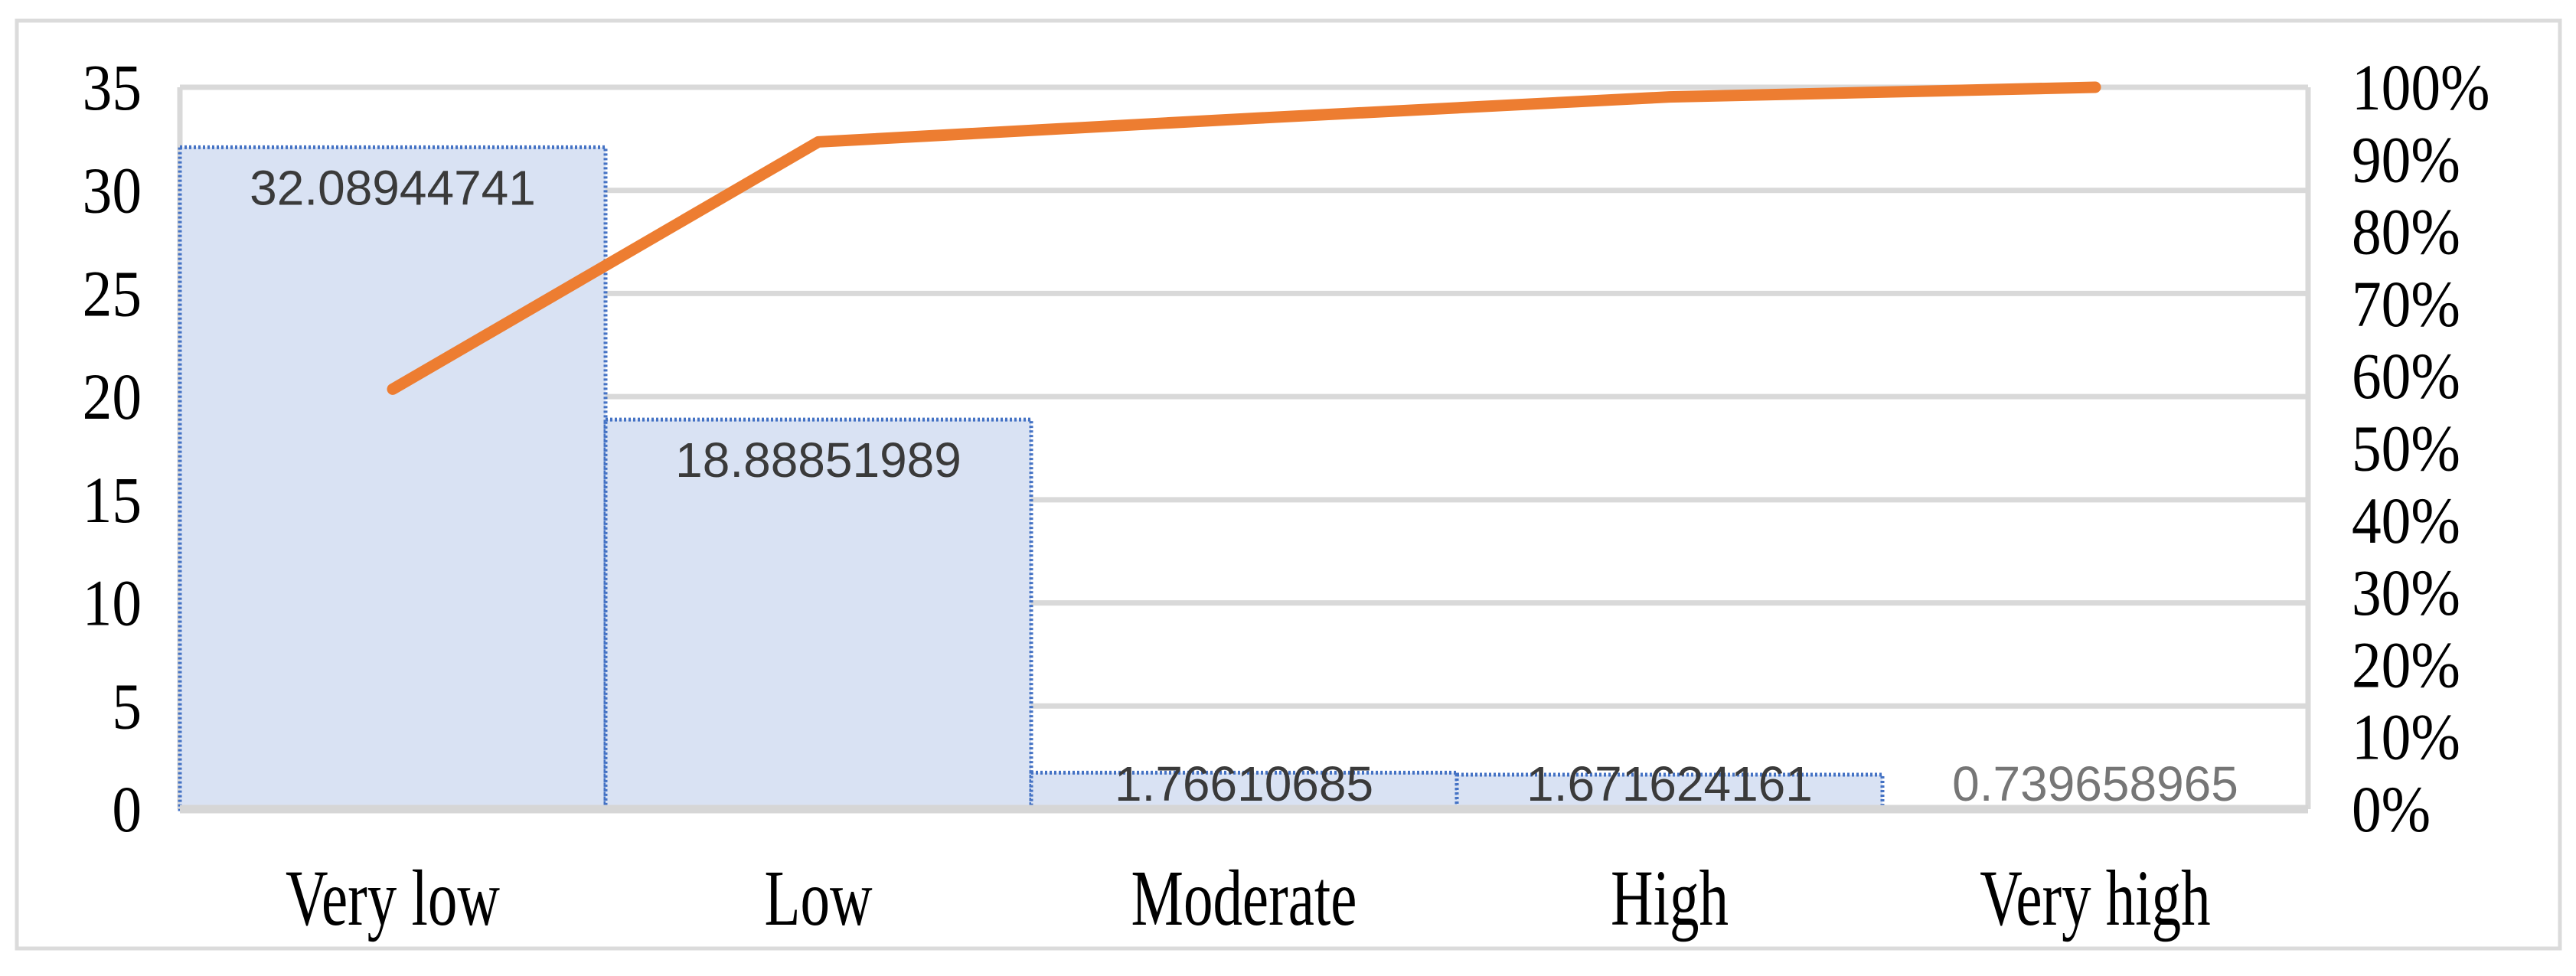  Describe the element at coordinates (127, 809) in the screenshot. I see `left-axis-tick-label: 0` at that location.